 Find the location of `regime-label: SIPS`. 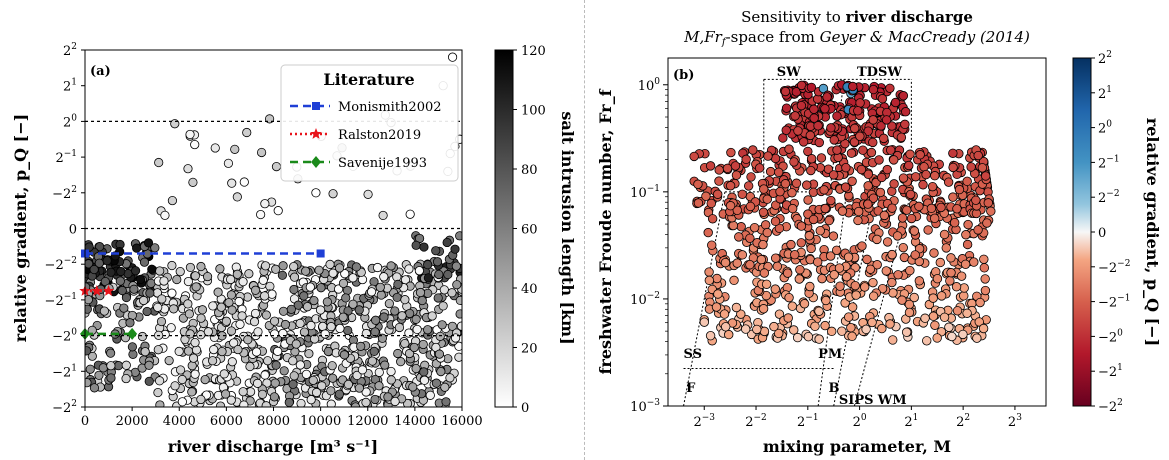

regime-label: SIPS is located at coordinates (856, 400).